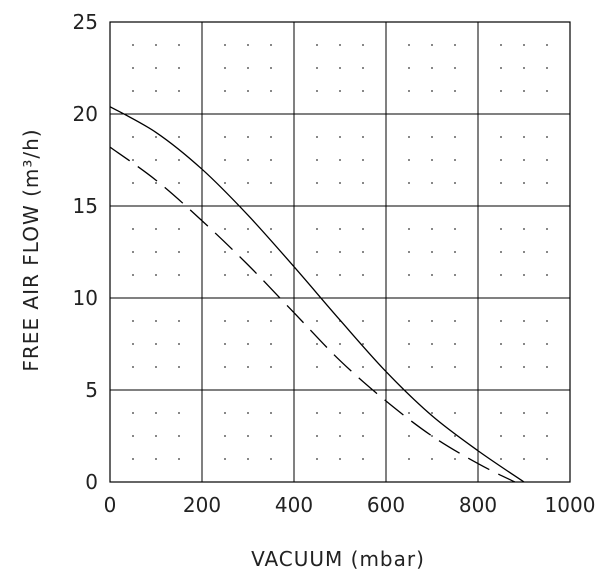  I want to click on y-tick-label: 25, so click(85, 22).